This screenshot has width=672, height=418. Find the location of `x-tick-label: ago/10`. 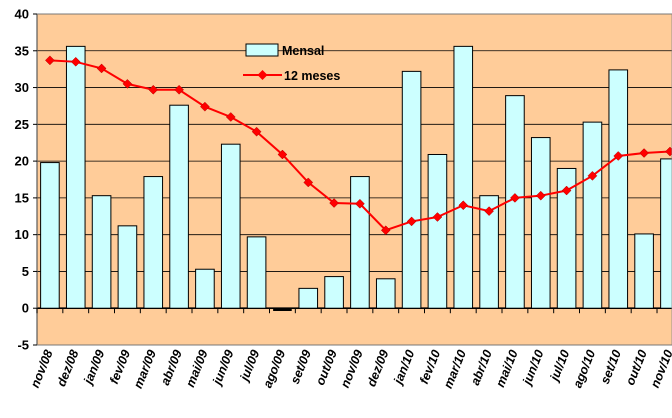

x-tick-label: ago/10 is located at coordinates (584, 369).